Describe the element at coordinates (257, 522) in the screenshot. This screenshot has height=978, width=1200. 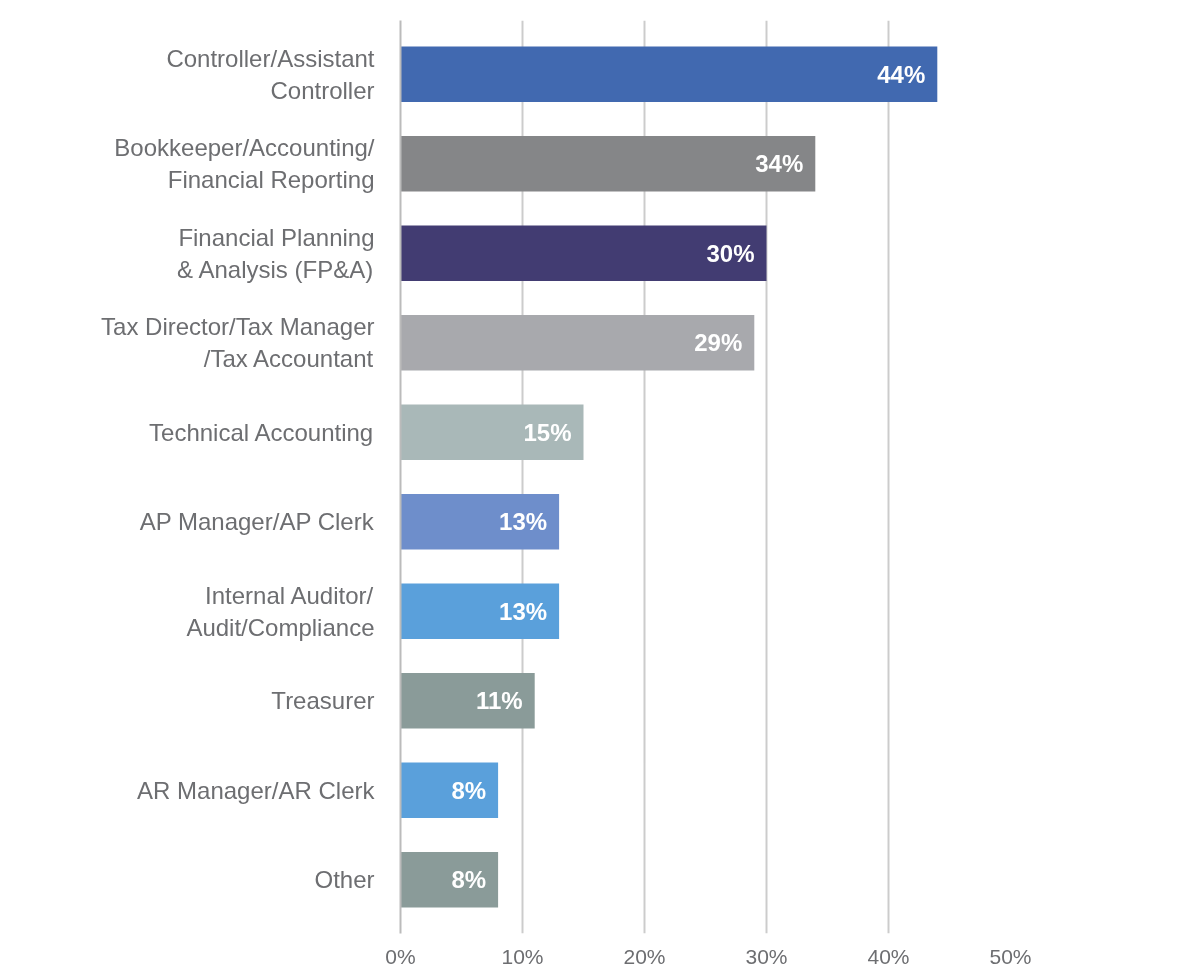
I see `y-tick-label: AP Manager/AP Clerk` at that location.